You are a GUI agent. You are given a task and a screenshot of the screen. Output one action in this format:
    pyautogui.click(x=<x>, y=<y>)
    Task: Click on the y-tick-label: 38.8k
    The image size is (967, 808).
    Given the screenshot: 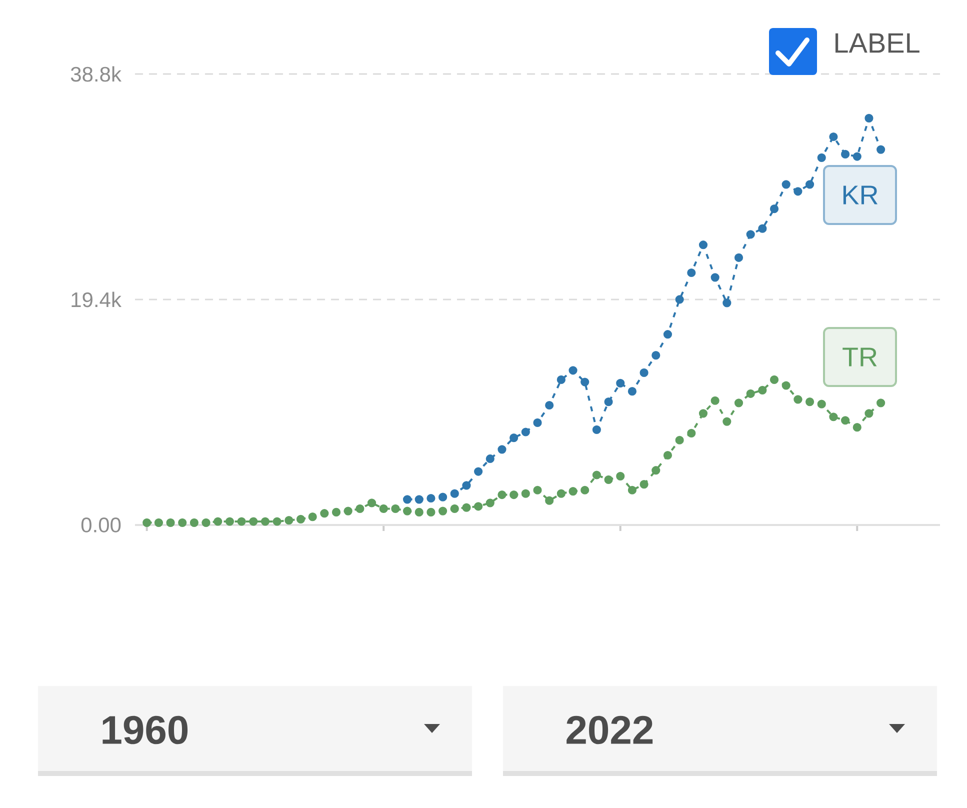 What is the action you would take?
    pyautogui.click(x=96, y=74)
    